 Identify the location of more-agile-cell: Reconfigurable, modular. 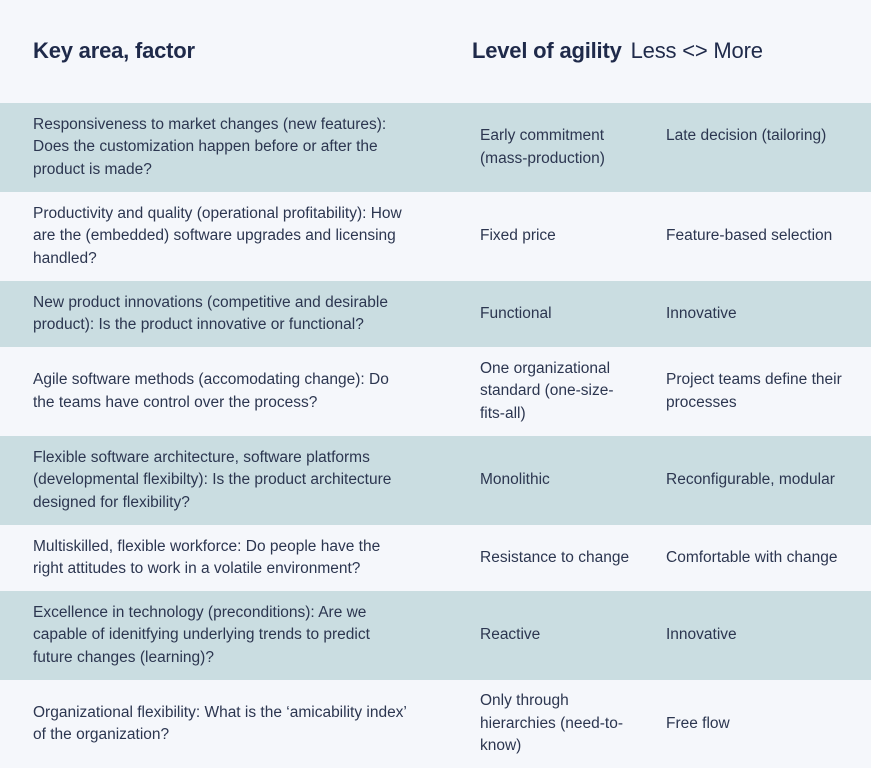
(750, 480).